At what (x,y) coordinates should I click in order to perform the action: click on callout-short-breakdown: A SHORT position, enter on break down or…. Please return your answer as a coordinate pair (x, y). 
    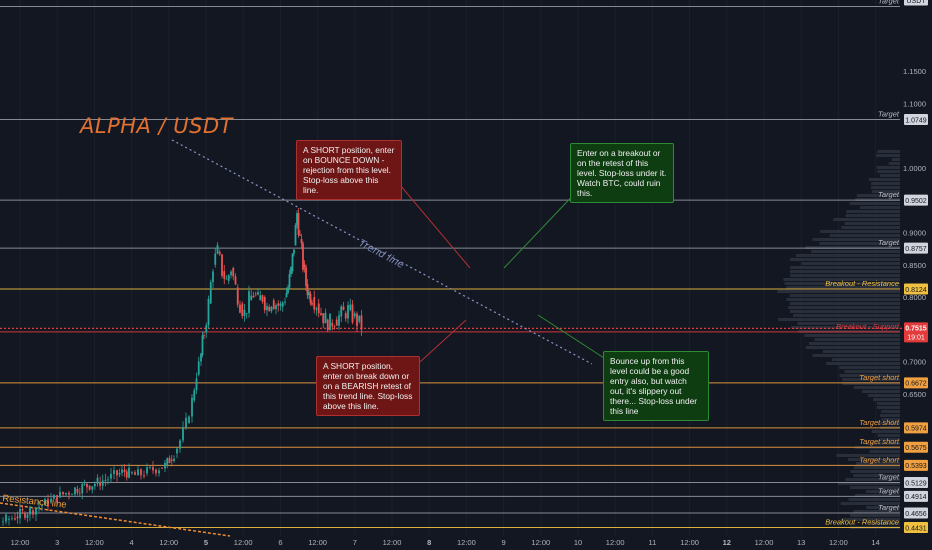
    Looking at the image, I should click on (368, 386).